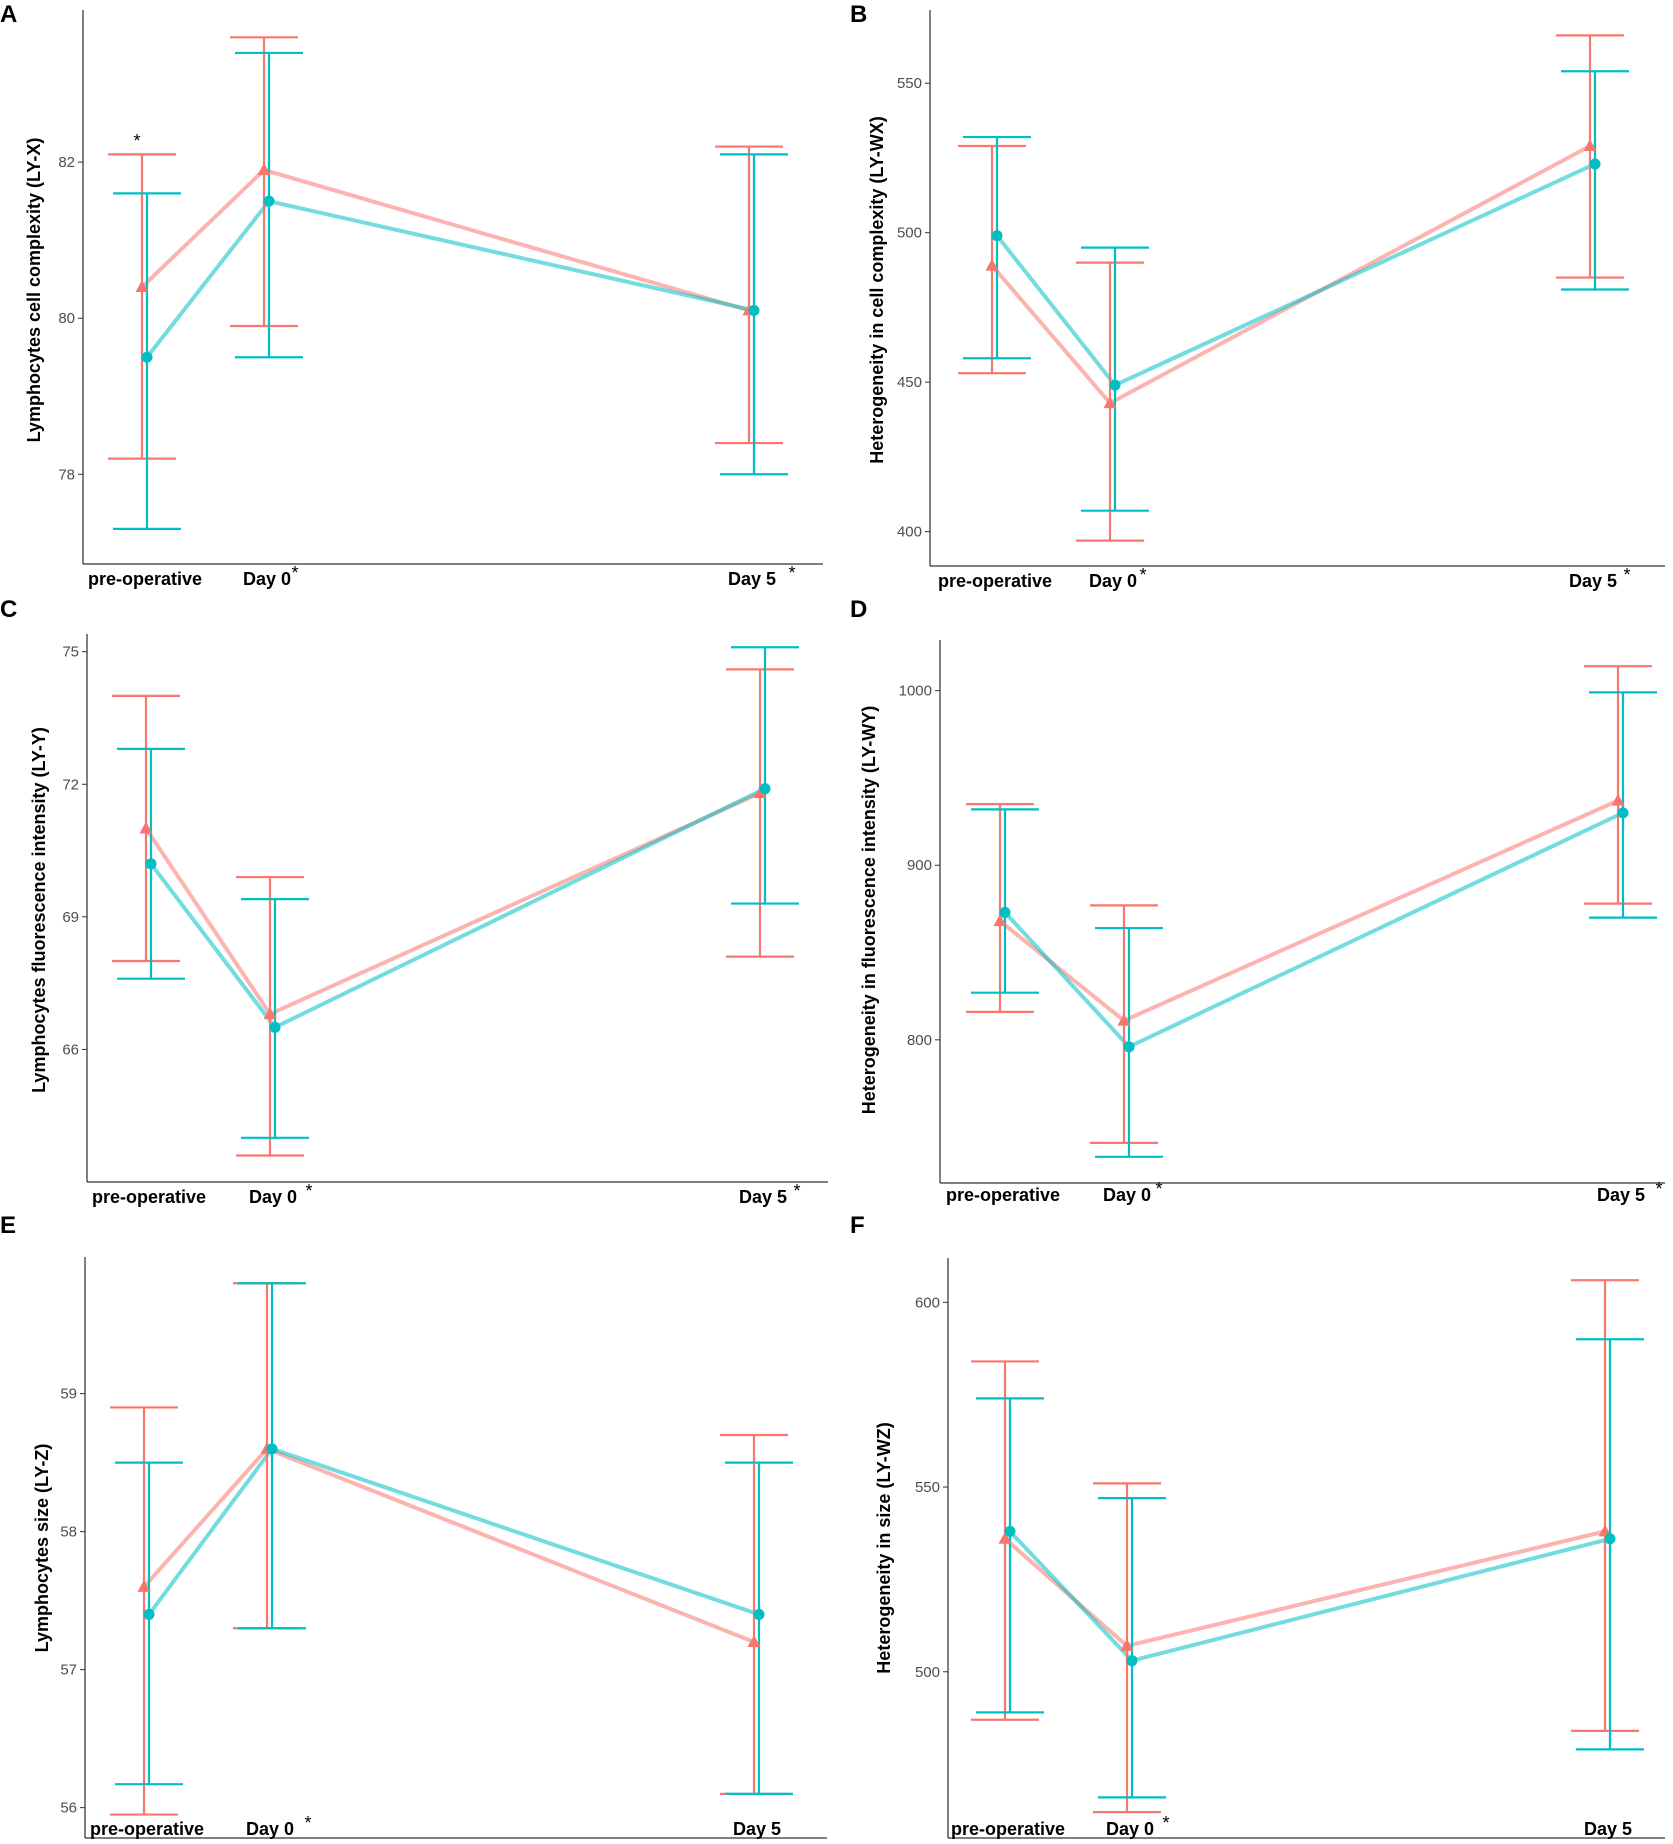 This screenshot has width=1673, height=1844. What do you see at coordinates (66, 318) in the screenshot?
I see `y-tick-label: 80` at bounding box center [66, 318].